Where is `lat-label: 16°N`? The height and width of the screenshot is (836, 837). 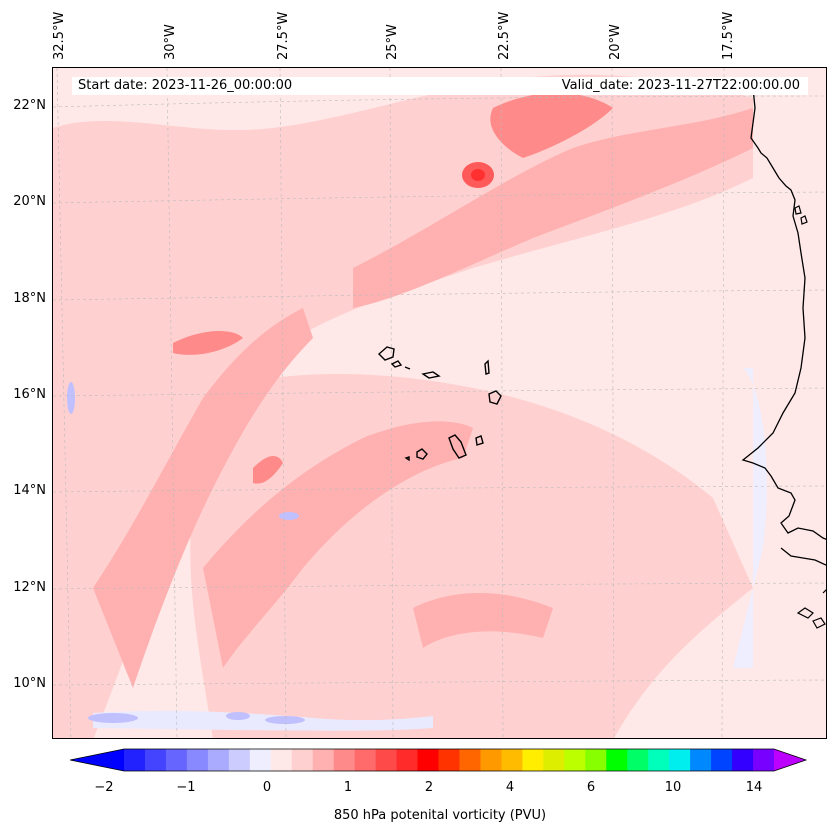 lat-label: 16°N is located at coordinates (29, 394).